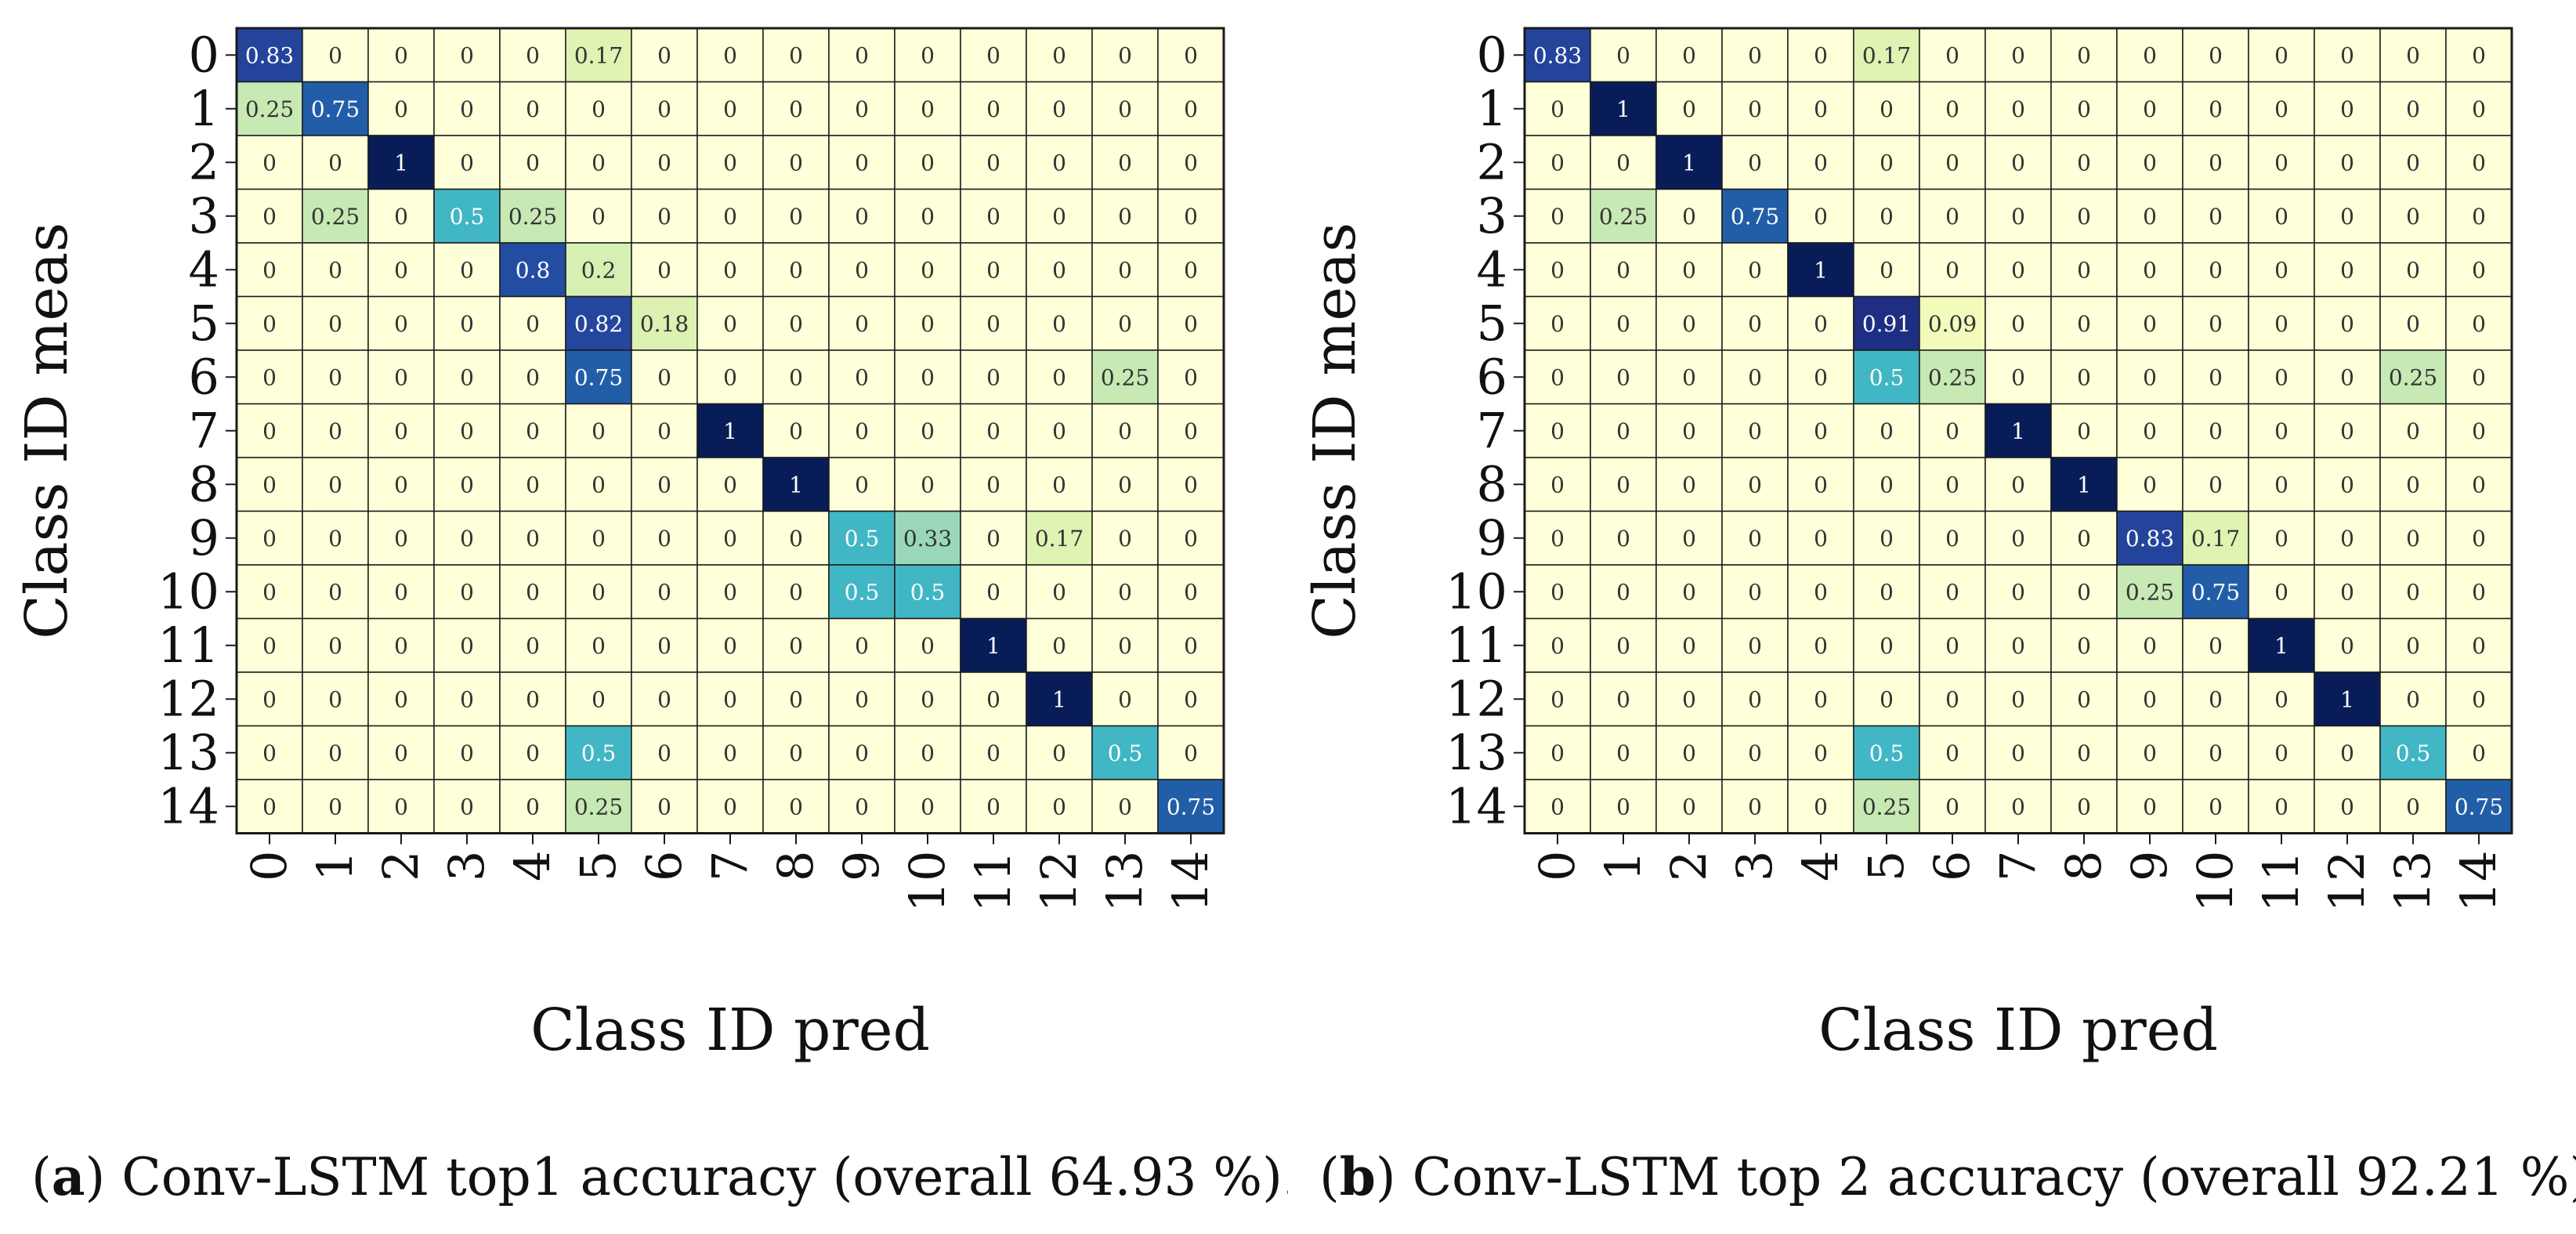  What do you see at coordinates (2215, 539) in the screenshot?
I see `cell-value-label: 0.17` at bounding box center [2215, 539].